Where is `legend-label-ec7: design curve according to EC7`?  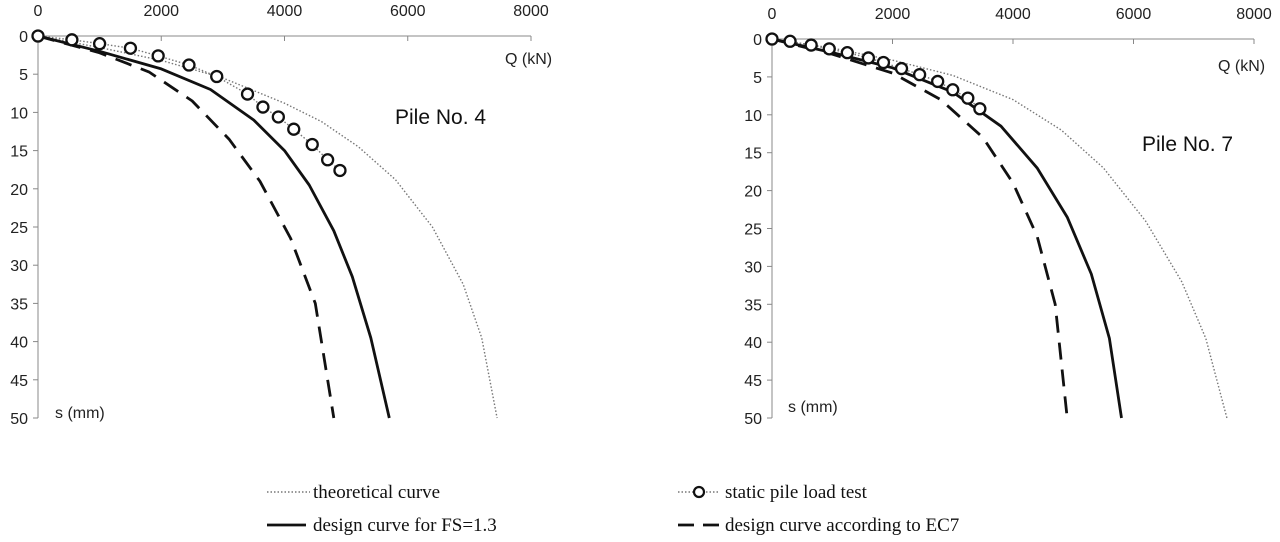 legend-label-ec7: design curve according to EC7 is located at coordinates (842, 525).